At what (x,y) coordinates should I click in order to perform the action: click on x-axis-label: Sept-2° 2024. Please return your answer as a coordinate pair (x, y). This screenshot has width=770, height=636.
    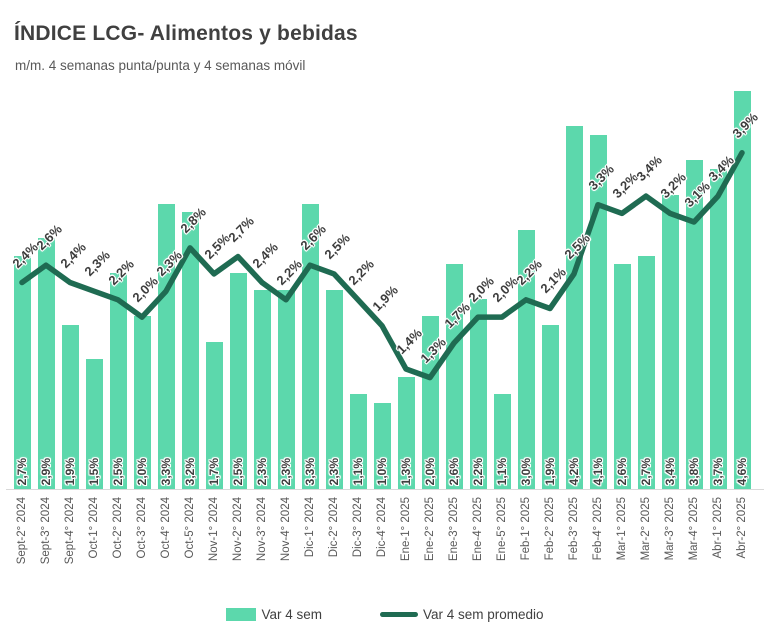
    Looking at the image, I should click on (22, 531).